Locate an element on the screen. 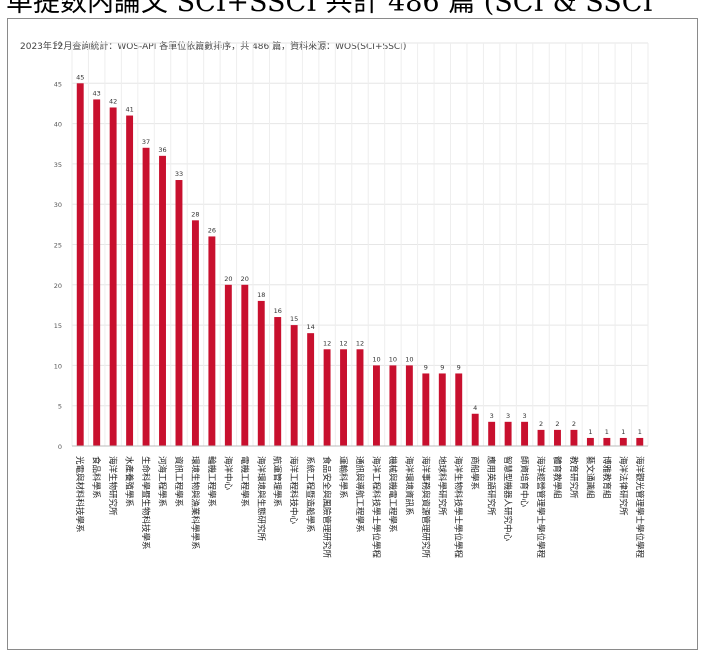 This screenshot has height=653, width=705. category-label: 海洋環境資訊系 is located at coordinates (408, 486).